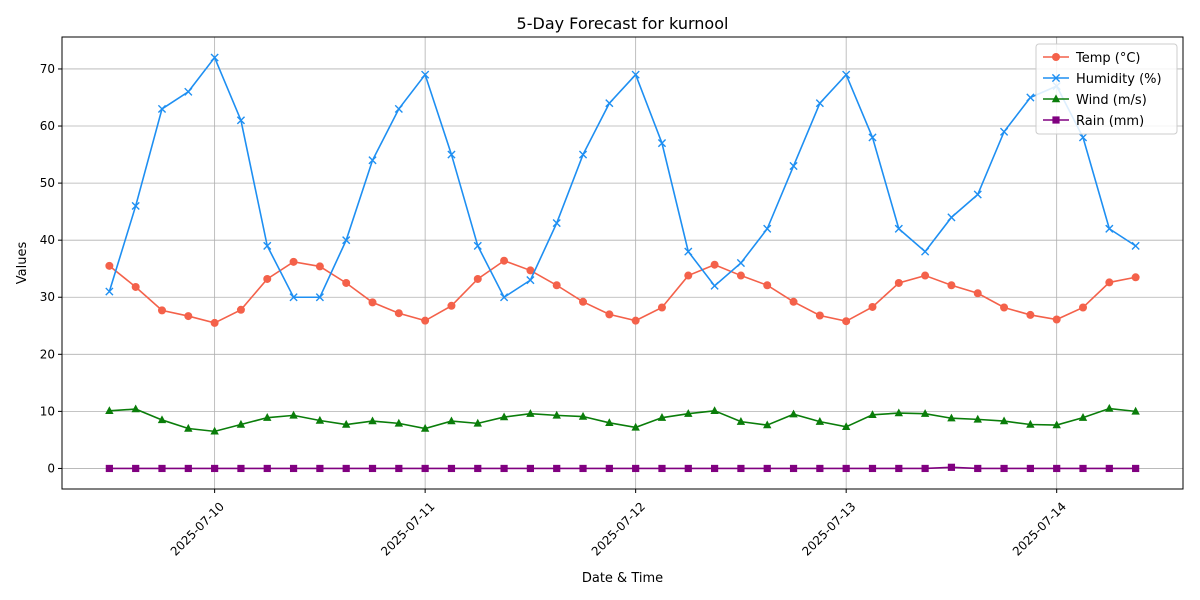 The width and height of the screenshot is (1200, 600). What do you see at coordinates (1095, 100) in the screenshot?
I see `legend-entry-wind-m-s: Wind (m/s)` at bounding box center [1095, 100].